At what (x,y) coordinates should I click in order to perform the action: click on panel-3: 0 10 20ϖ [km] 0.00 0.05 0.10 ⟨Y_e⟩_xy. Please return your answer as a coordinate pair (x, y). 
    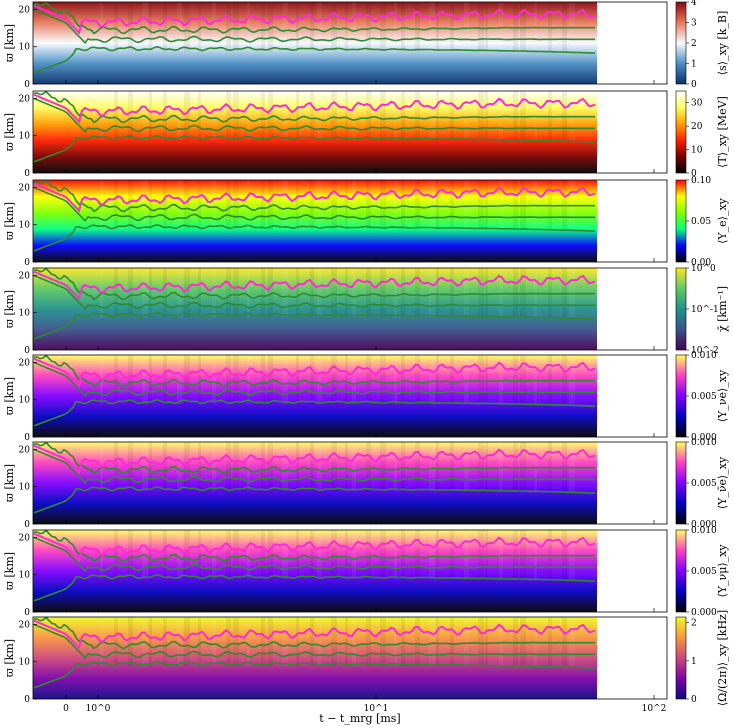
    Looking at the image, I should click on (366, 222).